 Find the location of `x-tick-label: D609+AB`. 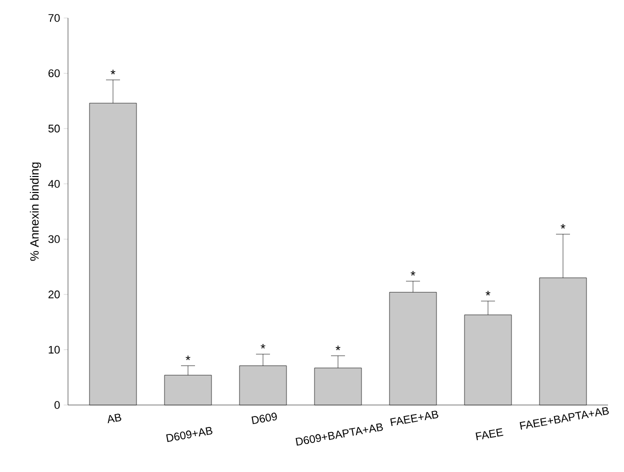

x-tick-label: D609+AB is located at coordinates (189, 434).